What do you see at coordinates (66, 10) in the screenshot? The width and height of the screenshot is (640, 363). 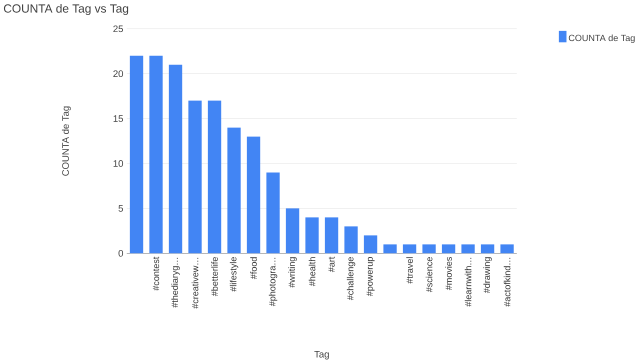 I see `chart-title: COUNTA de Tag vs Tag` at bounding box center [66, 10].